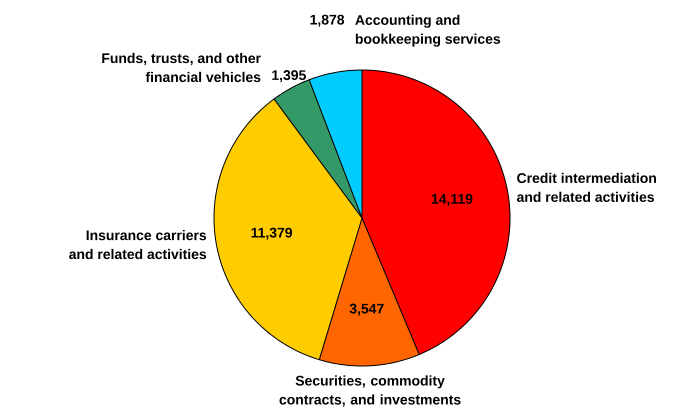 The height and width of the screenshot is (420, 686). I want to click on data-label: 1,395, so click(289, 76).